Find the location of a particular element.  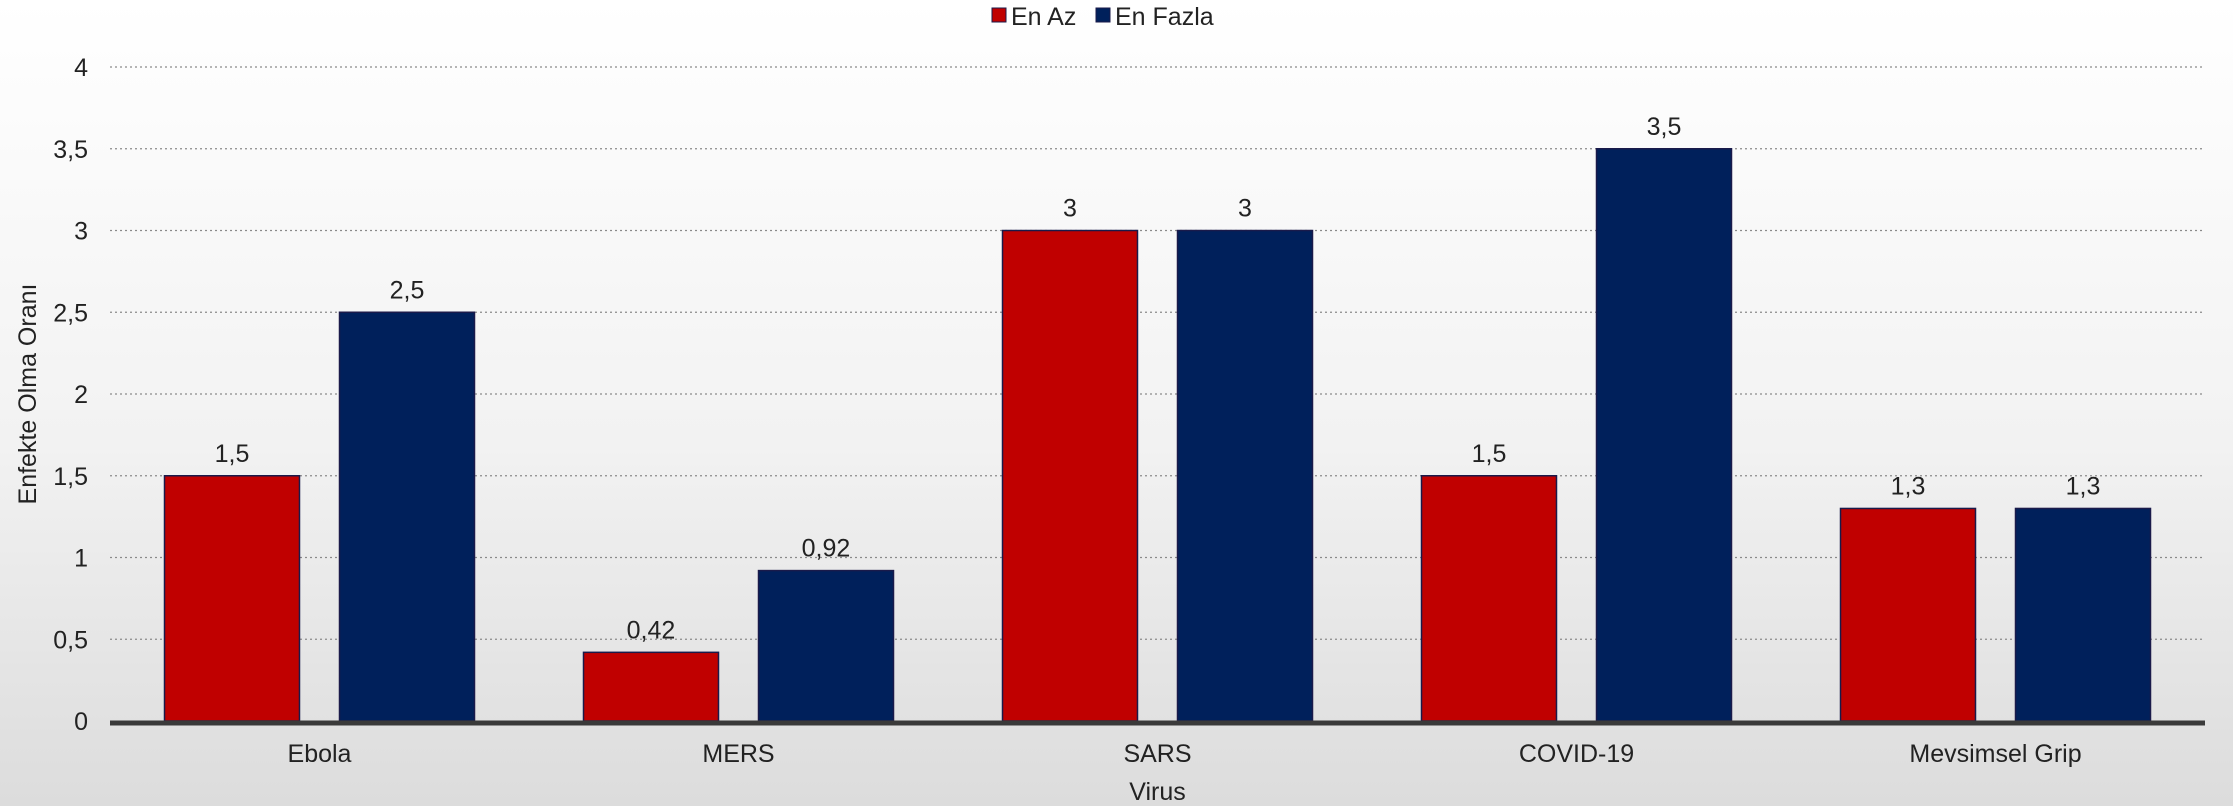

y-tick-label: 1 is located at coordinates (81, 559).